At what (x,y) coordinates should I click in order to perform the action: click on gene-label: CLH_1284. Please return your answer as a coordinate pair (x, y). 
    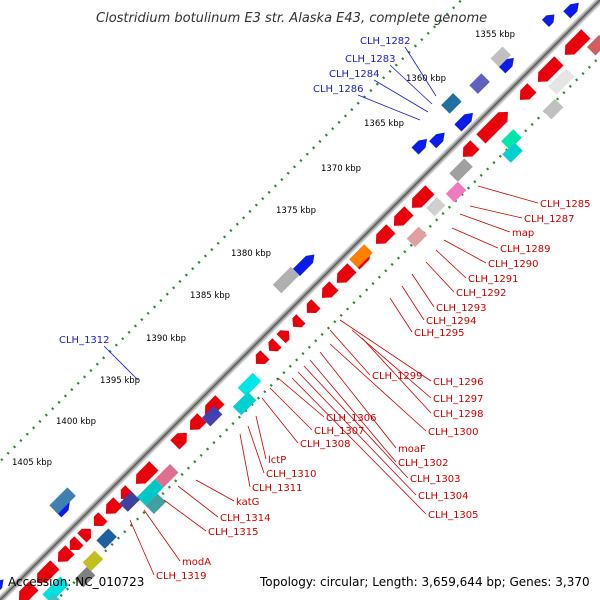
    Looking at the image, I should click on (354, 74).